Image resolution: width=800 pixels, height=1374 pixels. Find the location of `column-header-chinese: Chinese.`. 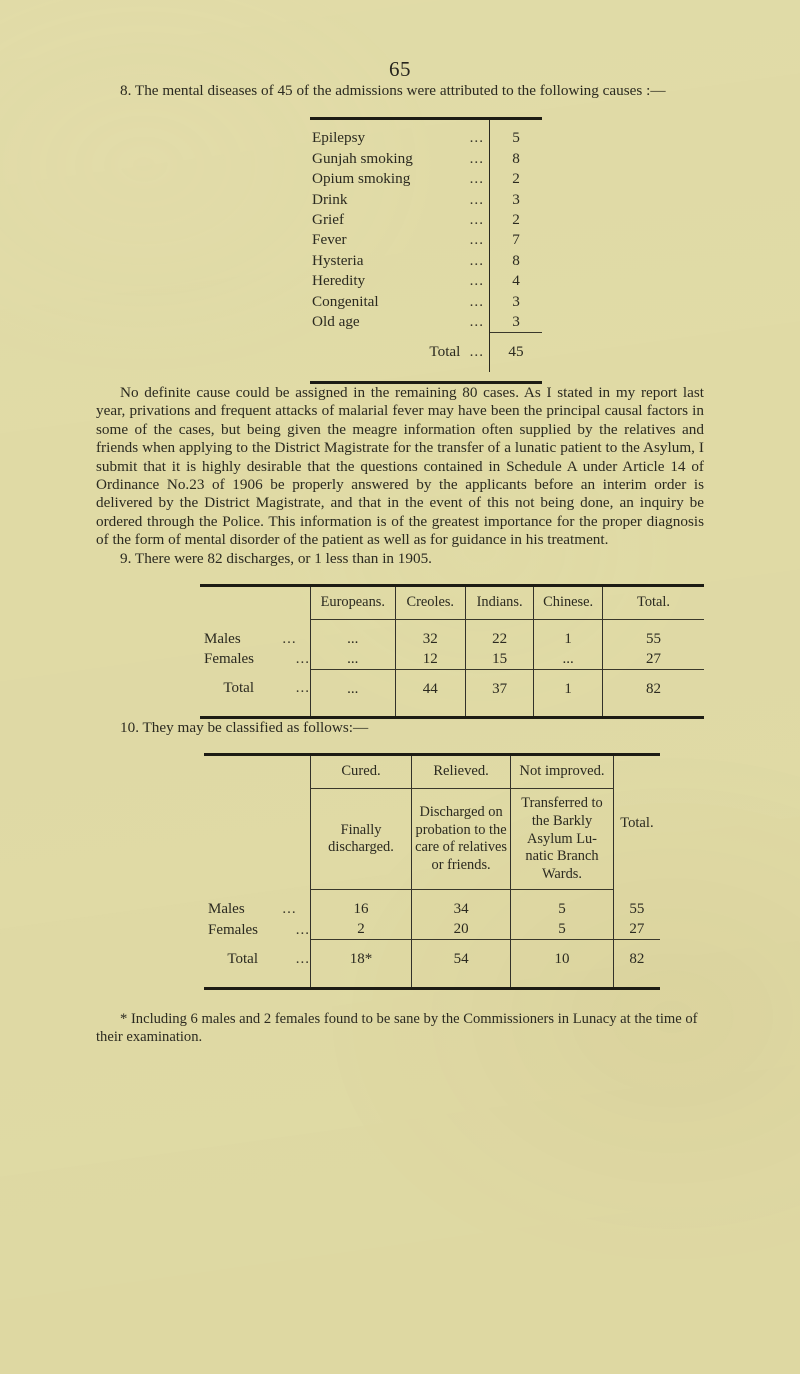

column-header-chinese: Chinese. is located at coordinates (568, 603).